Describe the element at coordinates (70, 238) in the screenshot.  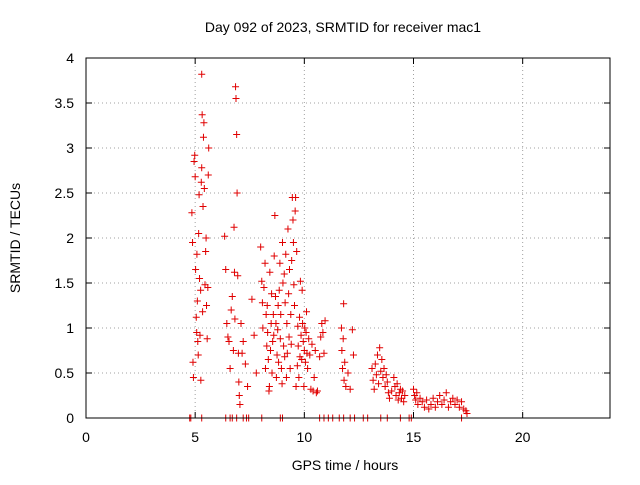
I see `y-tick-label: 2` at that location.